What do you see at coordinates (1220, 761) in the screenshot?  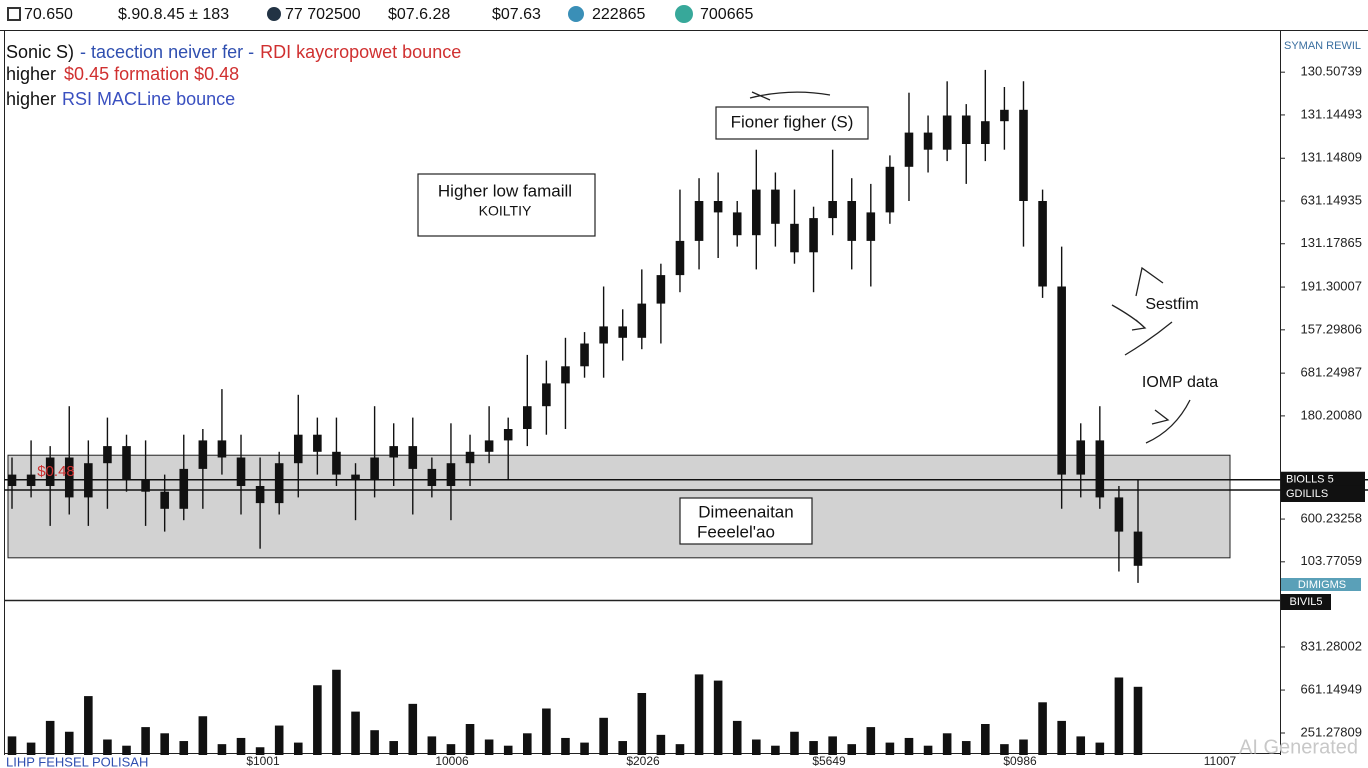 I see `x-tick-label: 11007` at bounding box center [1220, 761].